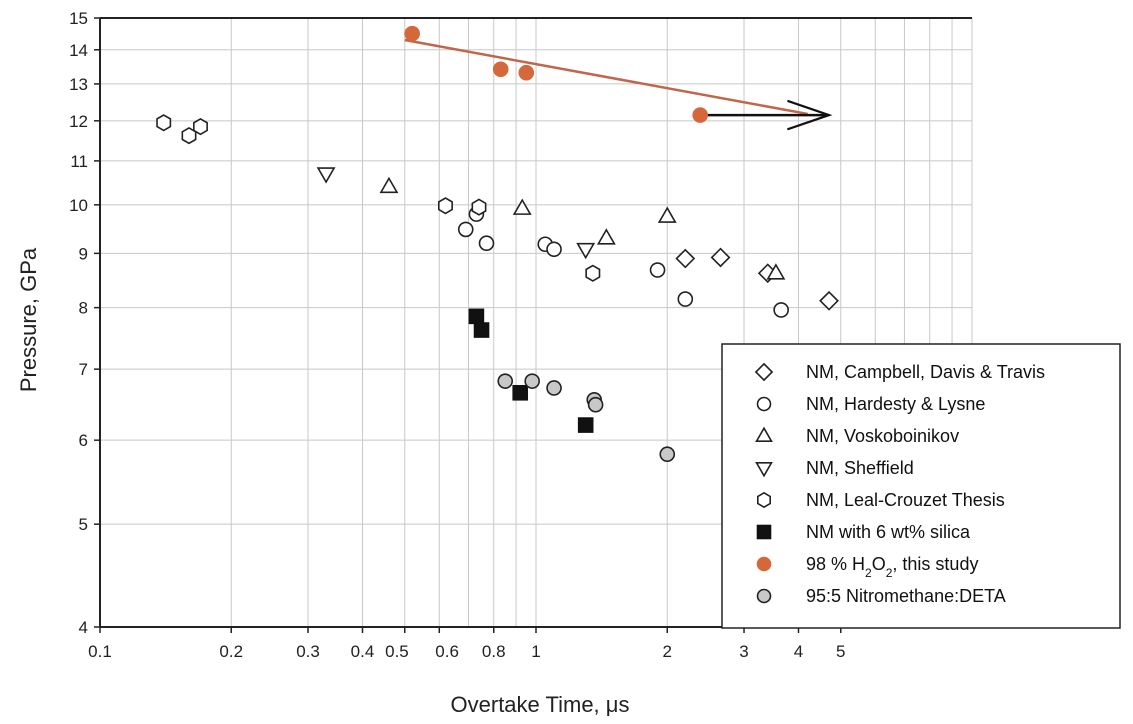  What do you see at coordinates (397, 651) in the screenshot?
I see `x-tick-label: 0.5` at bounding box center [397, 651].